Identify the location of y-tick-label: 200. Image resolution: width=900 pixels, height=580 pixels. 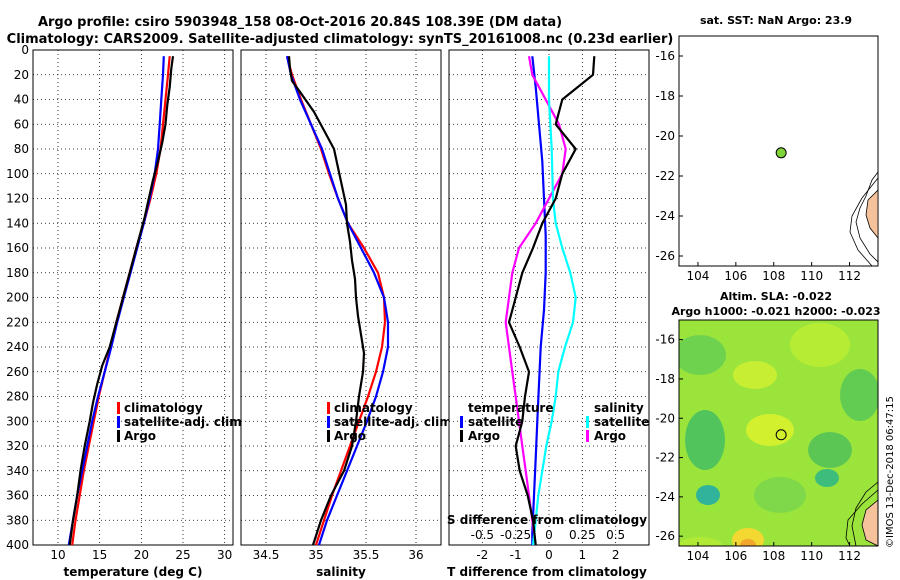
(17, 298).